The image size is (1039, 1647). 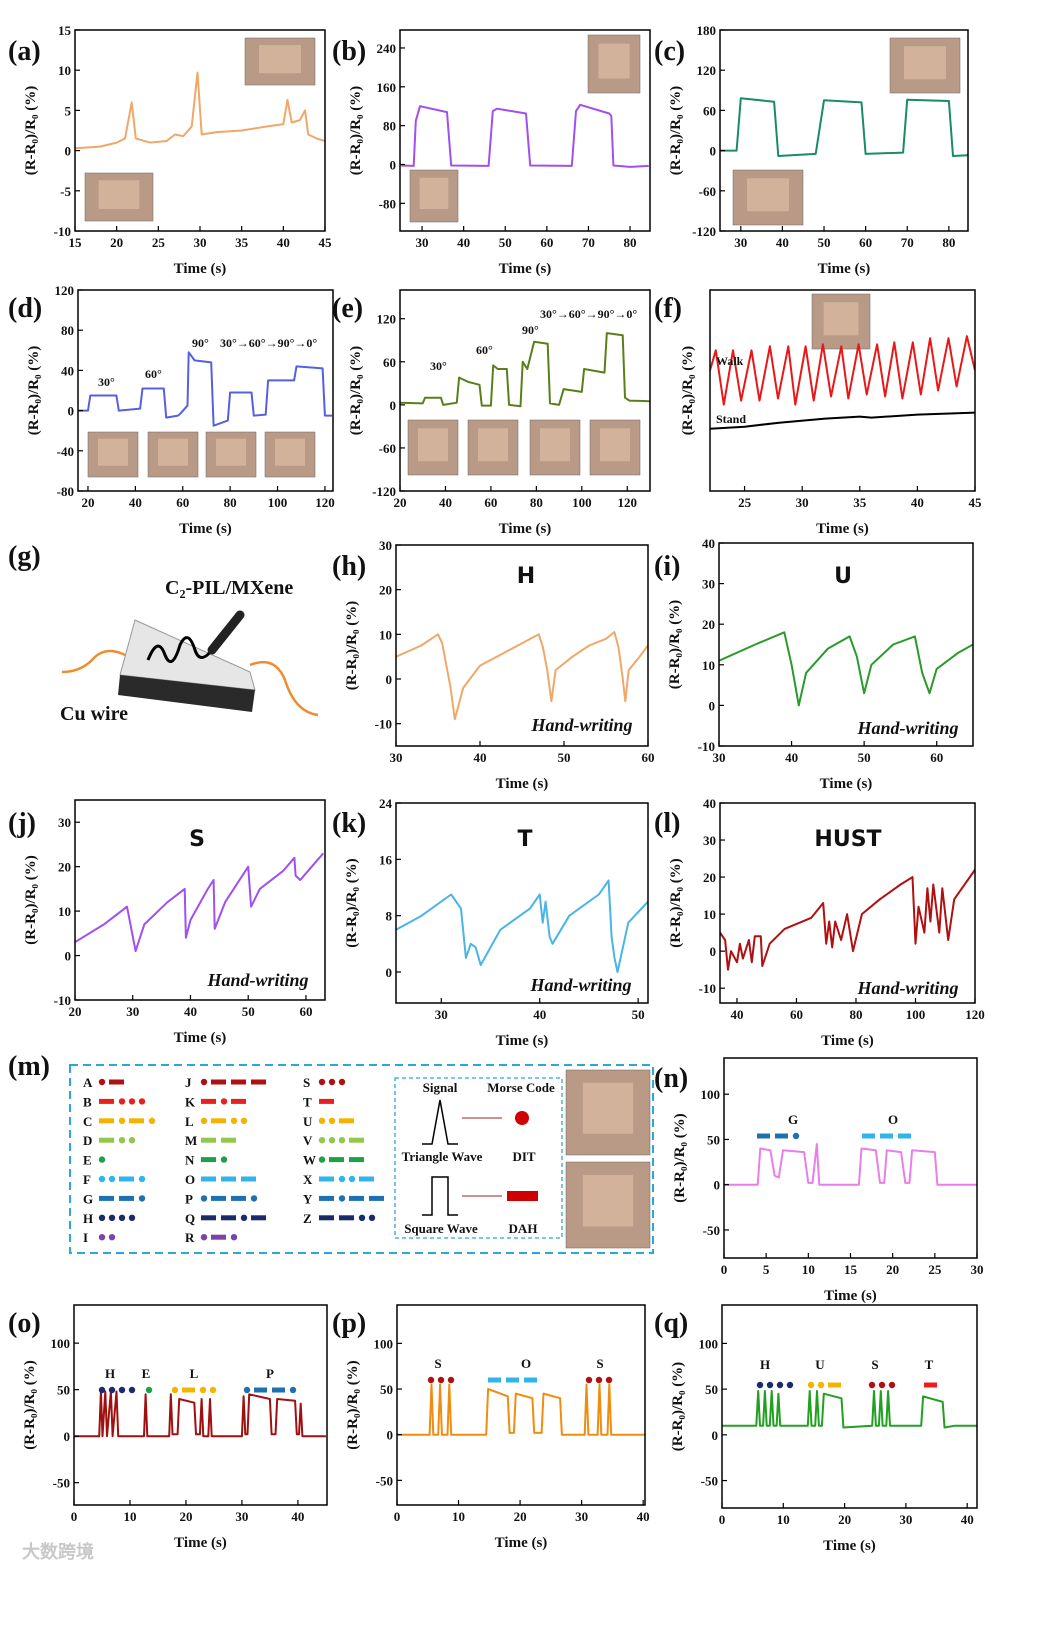 I want to click on x-tick-label: 120, so click(x=975, y=1014).